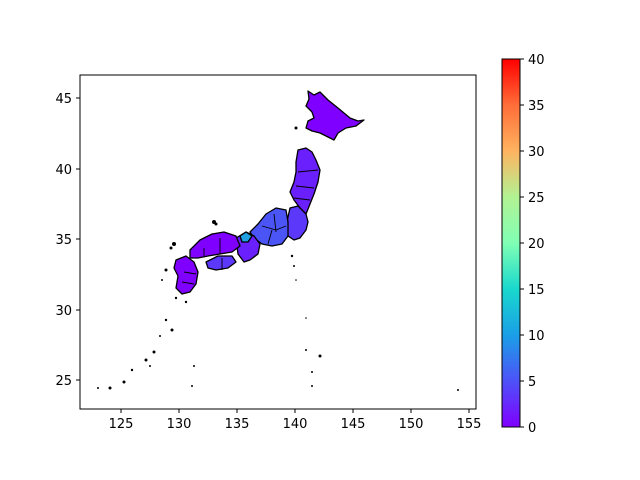 The width and height of the screenshot is (640, 480). I want to click on hokkaido-region, so click(335, 115).